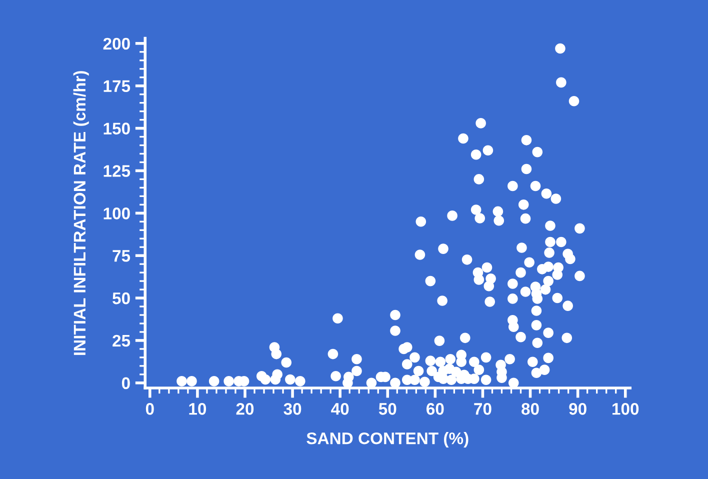 This screenshot has width=708, height=479. Describe the element at coordinates (340, 409) in the screenshot. I see `x-tick-label: 40` at that location.